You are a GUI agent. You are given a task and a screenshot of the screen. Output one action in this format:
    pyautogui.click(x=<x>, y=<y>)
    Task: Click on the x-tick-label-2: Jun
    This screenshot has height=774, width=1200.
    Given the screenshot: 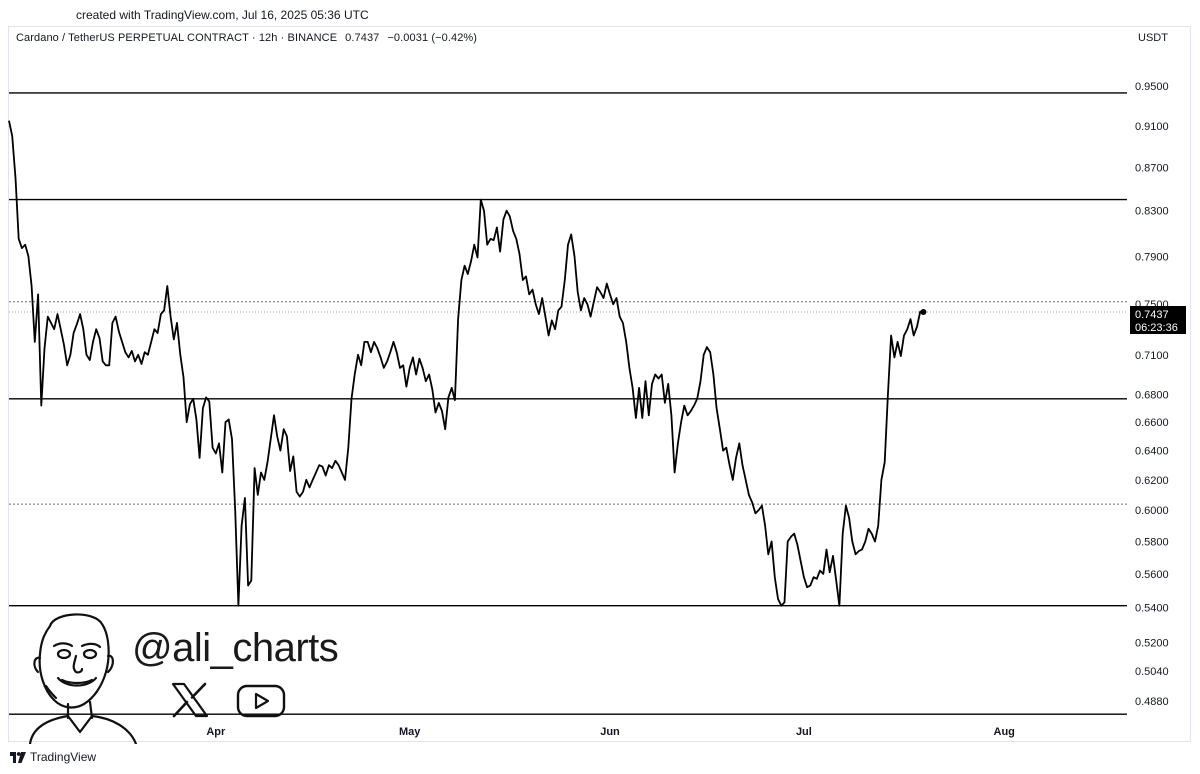 What is the action you would take?
    pyautogui.click(x=610, y=732)
    